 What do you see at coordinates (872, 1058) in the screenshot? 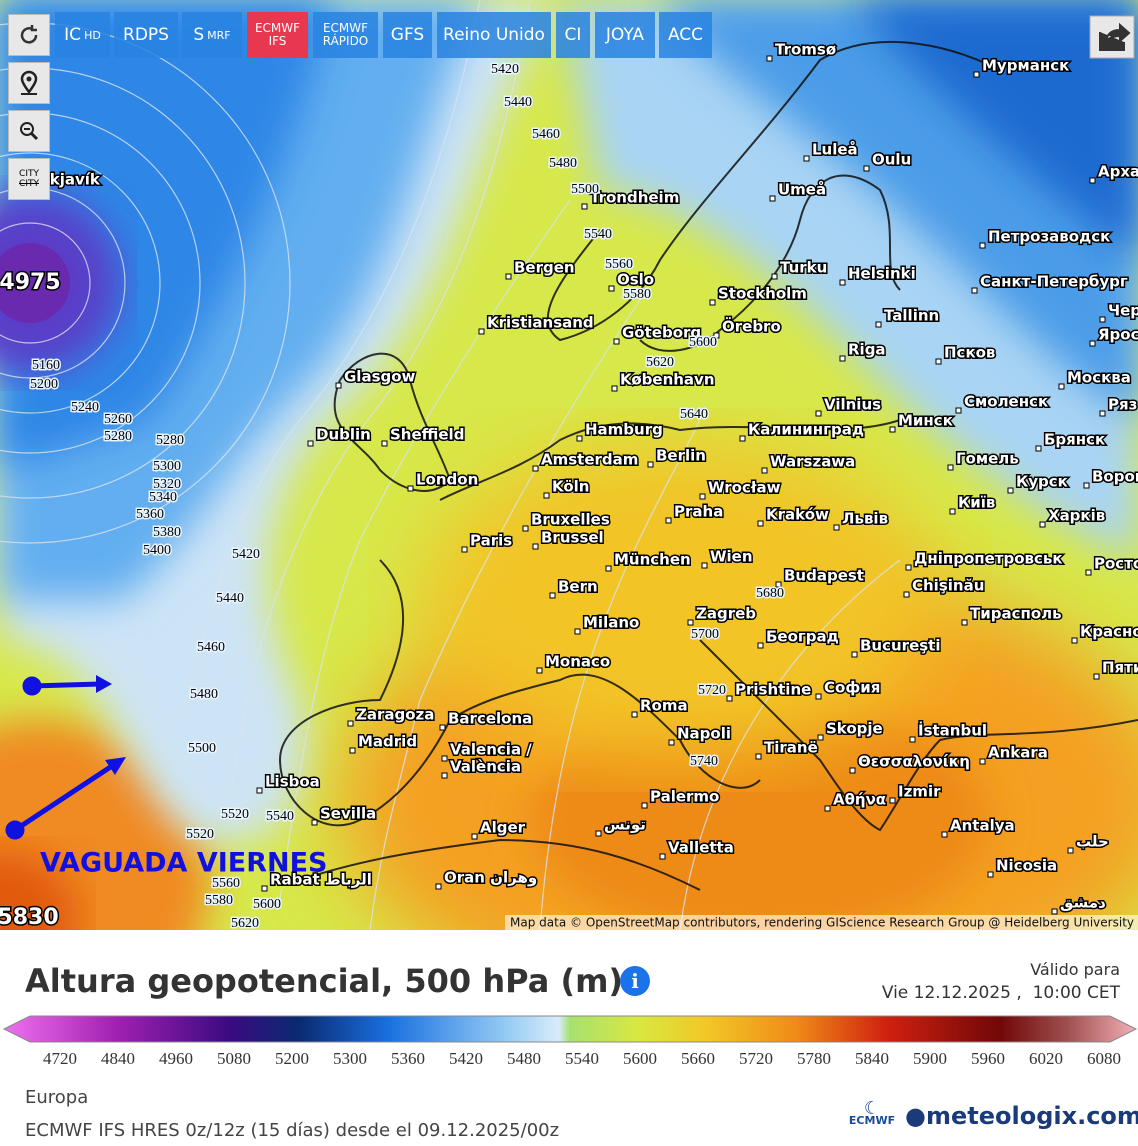
I see `colorbar-tick-label: 5840` at bounding box center [872, 1058].